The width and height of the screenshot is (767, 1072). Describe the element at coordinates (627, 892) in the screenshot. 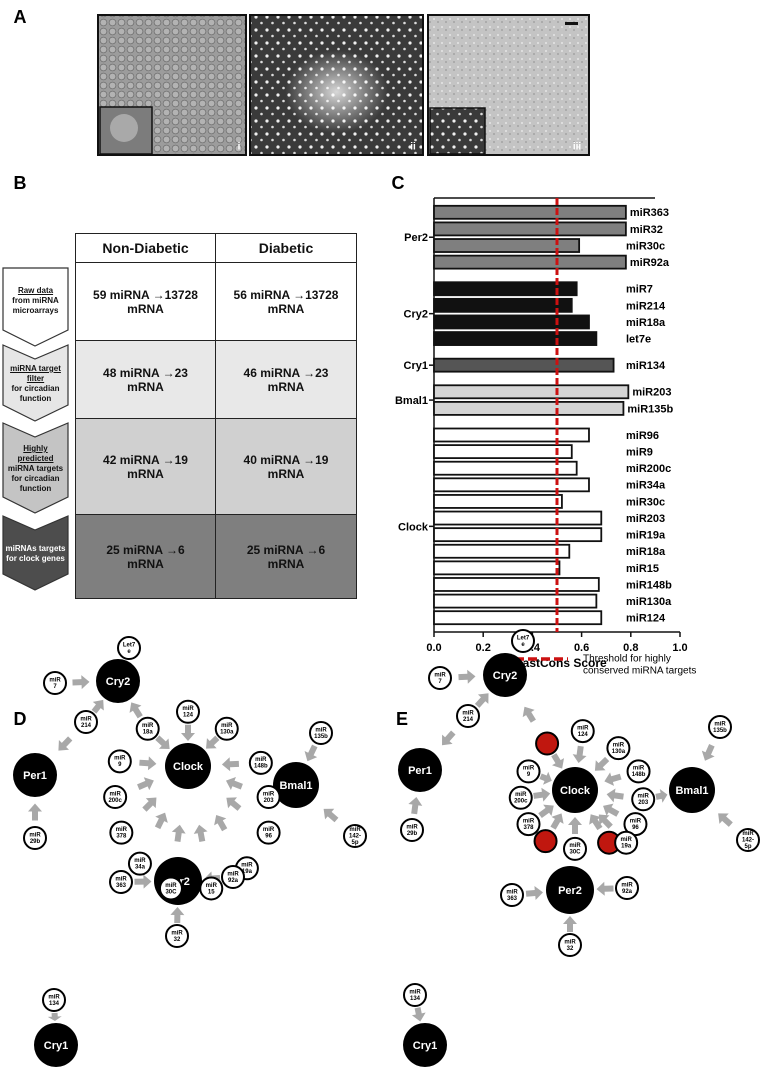

I see `mirna-label: 92a` at that location.